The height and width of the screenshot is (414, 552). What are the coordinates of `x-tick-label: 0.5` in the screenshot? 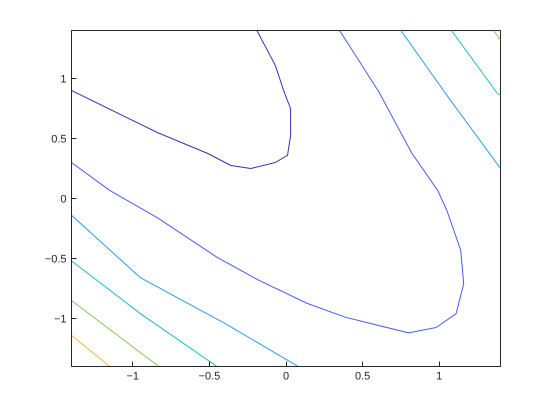 It's located at (362, 376).